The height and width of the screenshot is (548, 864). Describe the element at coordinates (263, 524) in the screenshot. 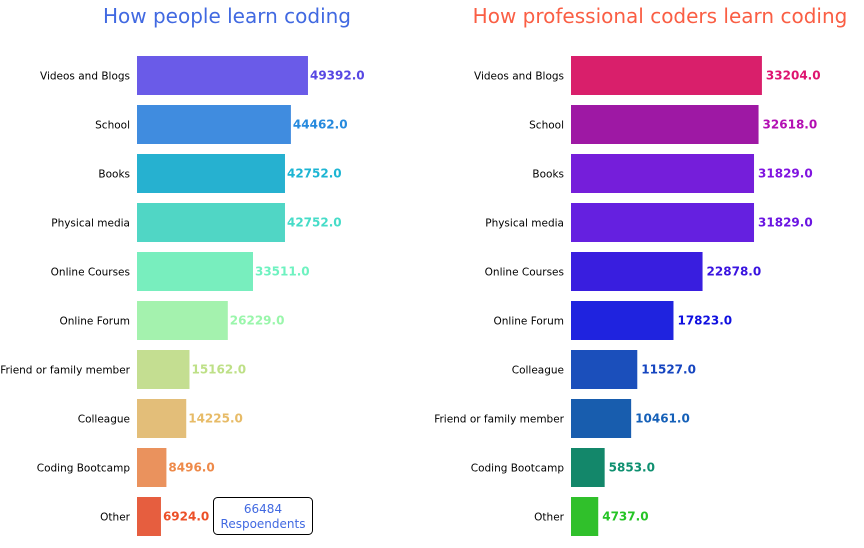

I see `respondents-label: Respoendents` at that location.